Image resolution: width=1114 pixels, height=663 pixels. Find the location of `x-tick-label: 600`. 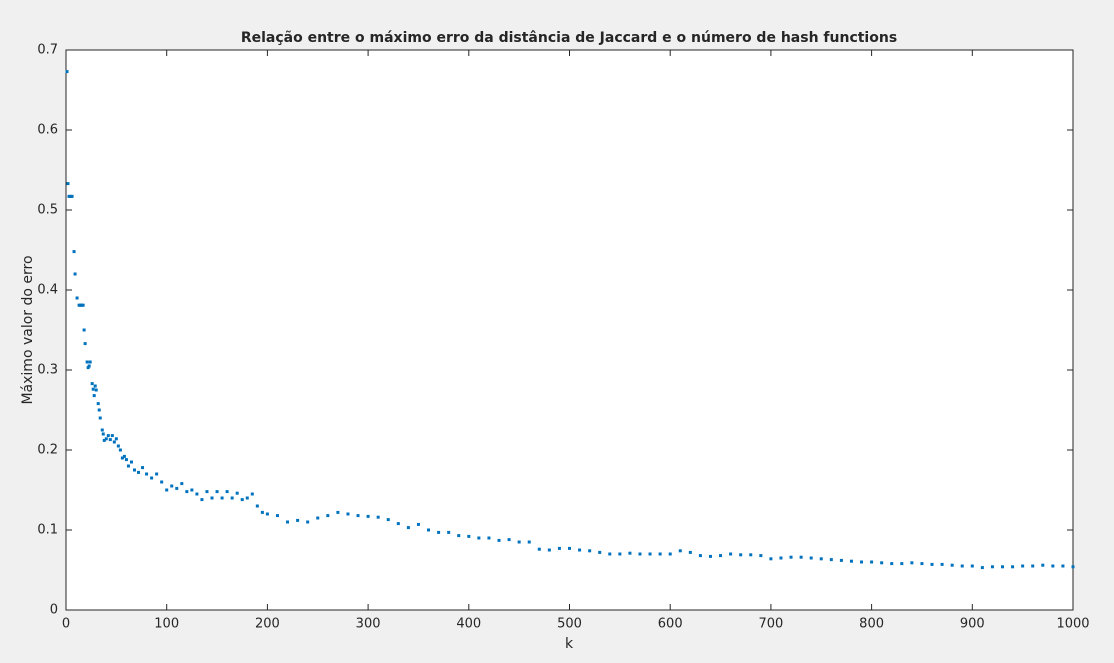

x-tick-label: 600 is located at coordinates (670, 624).